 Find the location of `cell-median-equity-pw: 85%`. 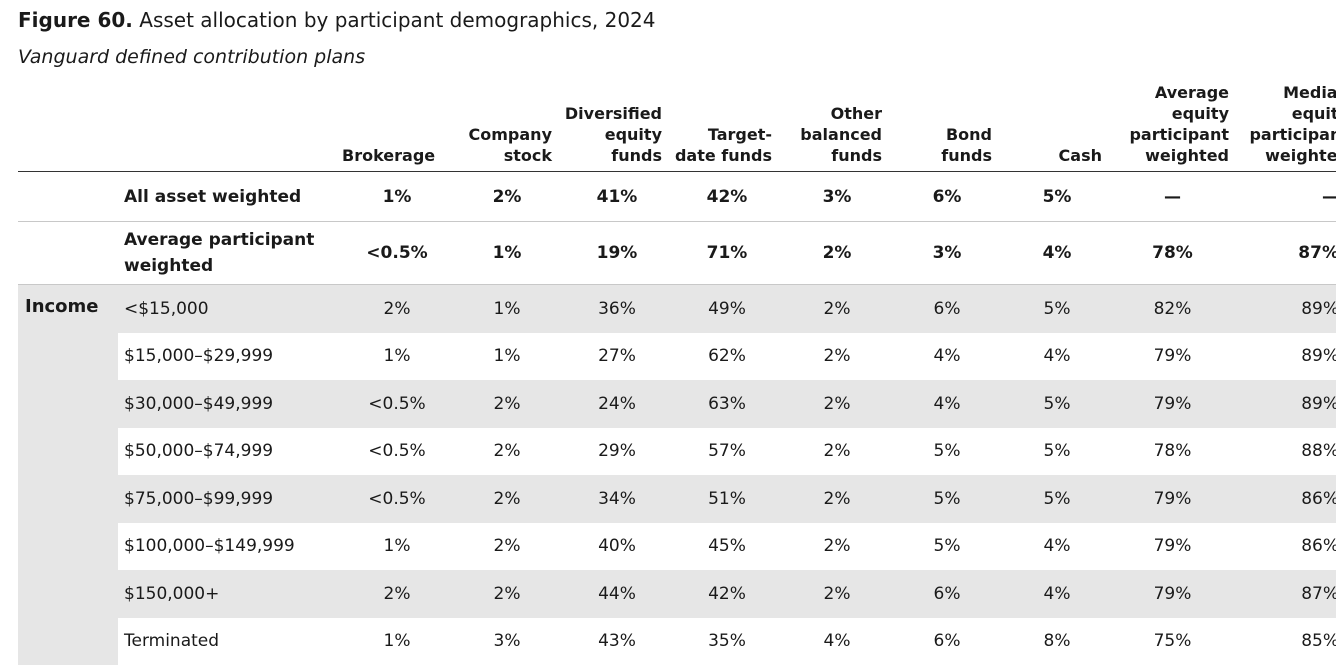

cell-median-equity-pw: 85% is located at coordinates (1284, 641).